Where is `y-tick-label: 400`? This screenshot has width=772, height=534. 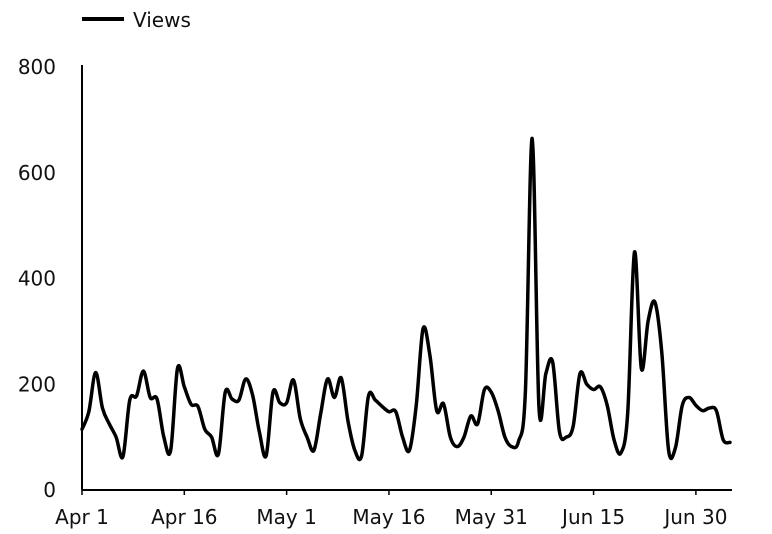
y-tick-label: 400 is located at coordinates (37, 279).